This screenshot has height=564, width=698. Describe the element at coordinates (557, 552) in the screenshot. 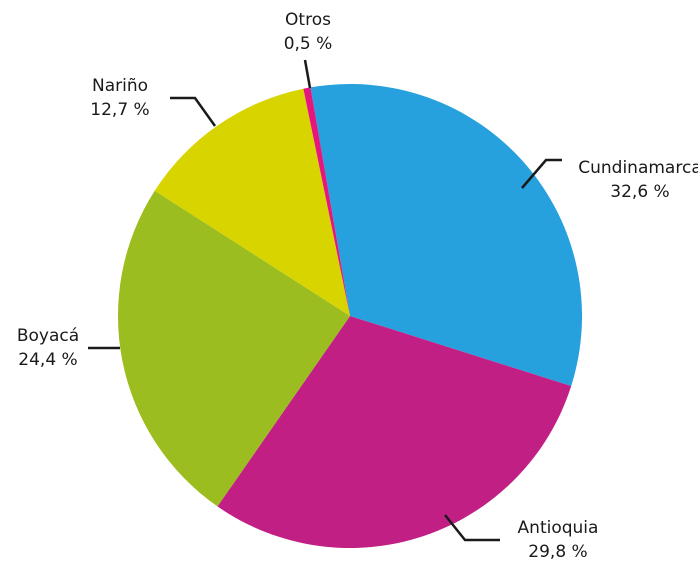

I see `slice-value-label: 29,8 %` at that location.